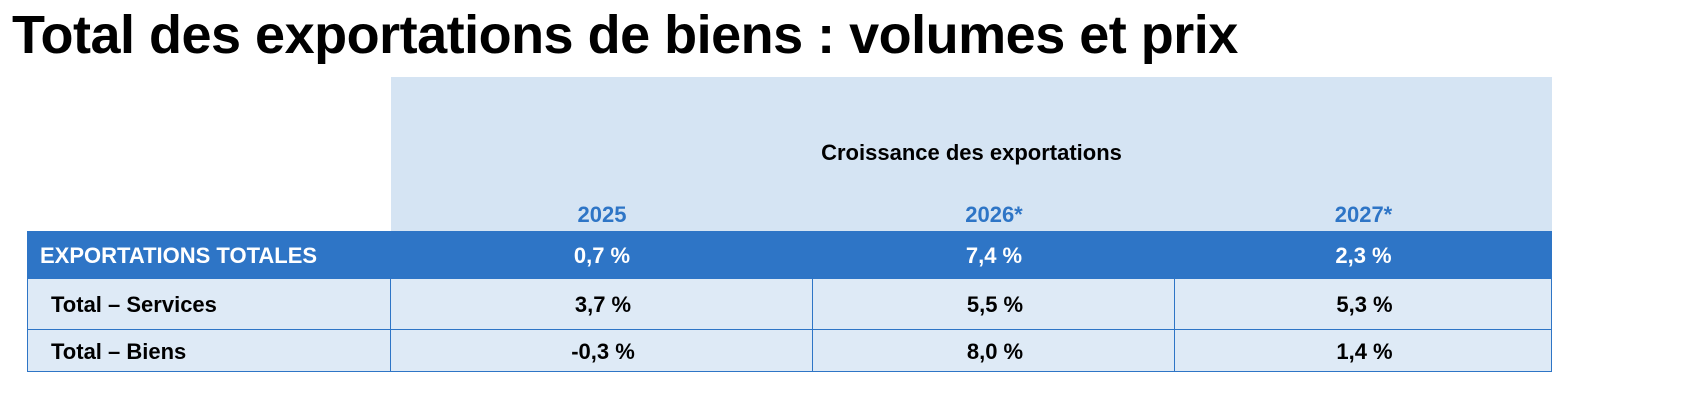 This screenshot has height=417, width=1702. I want to click on table-row-services: Total – Services 3,7 % 5,5 % 5,3 %, so click(789, 304).